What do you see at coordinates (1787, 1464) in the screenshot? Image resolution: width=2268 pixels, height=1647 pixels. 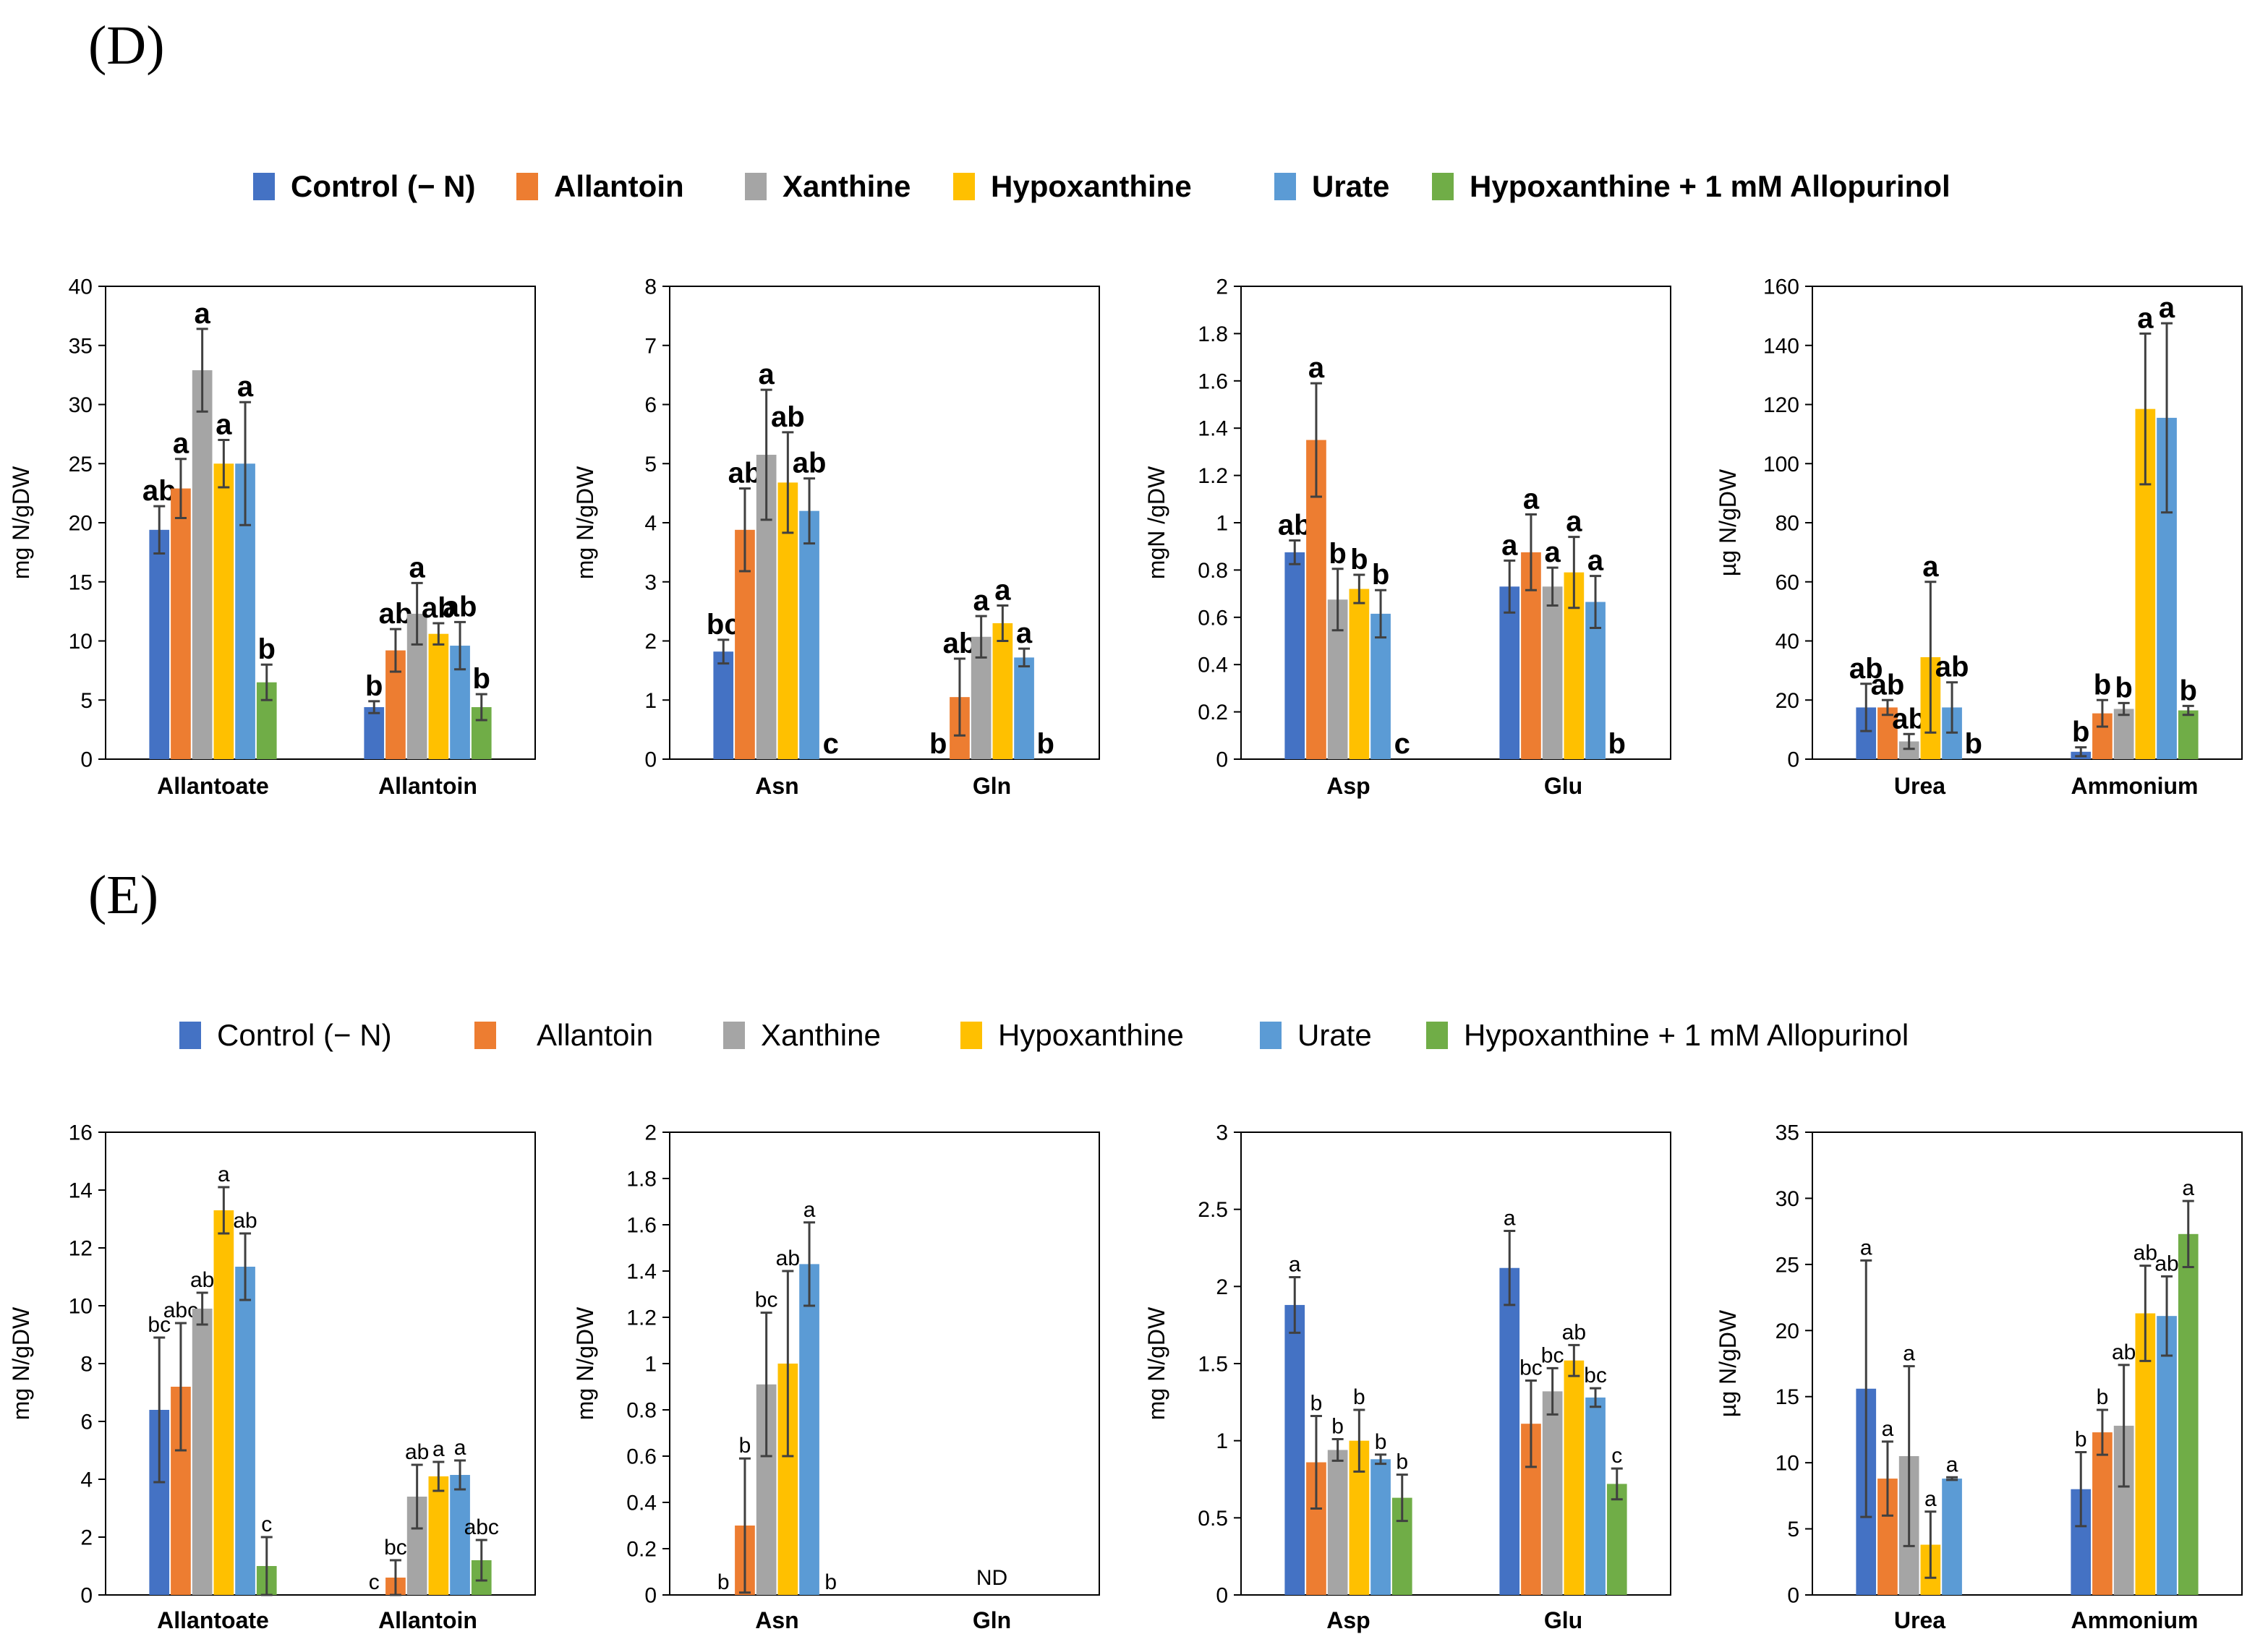 I see `y-tick-label: 10` at bounding box center [1787, 1464].